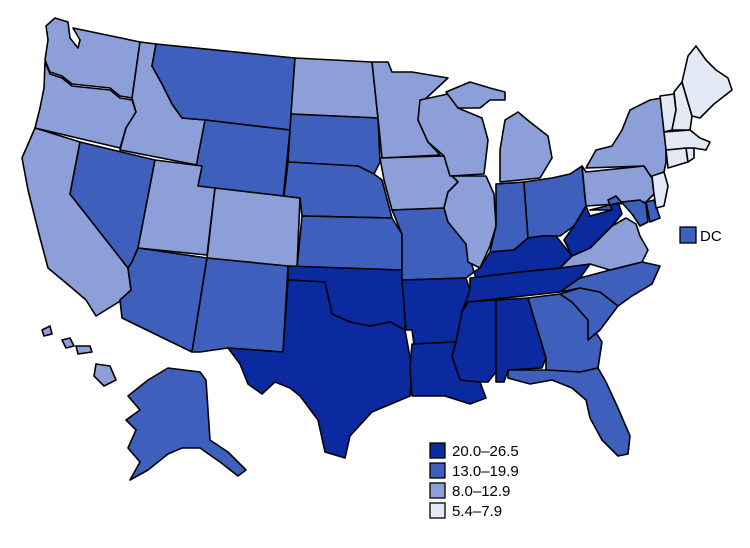 The height and width of the screenshot is (548, 750). What do you see at coordinates (320, 369) in the screenshot?
I see `state-tx` at bounding box center [320, 369].